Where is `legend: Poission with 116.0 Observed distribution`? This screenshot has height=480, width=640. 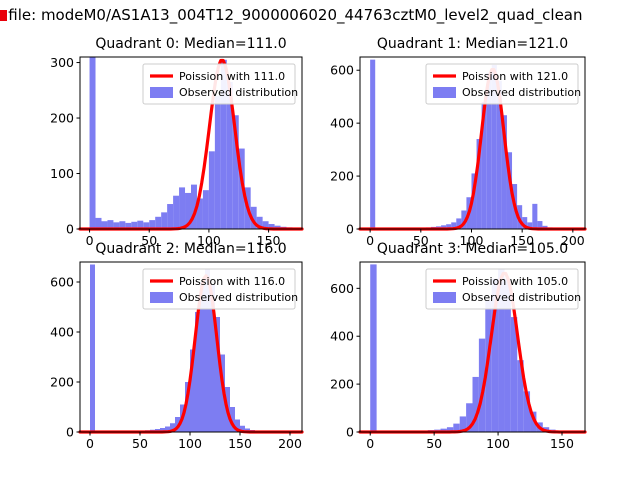 legend: Poission with 116.0 Observed distribution is located at coordinates (220, 289).